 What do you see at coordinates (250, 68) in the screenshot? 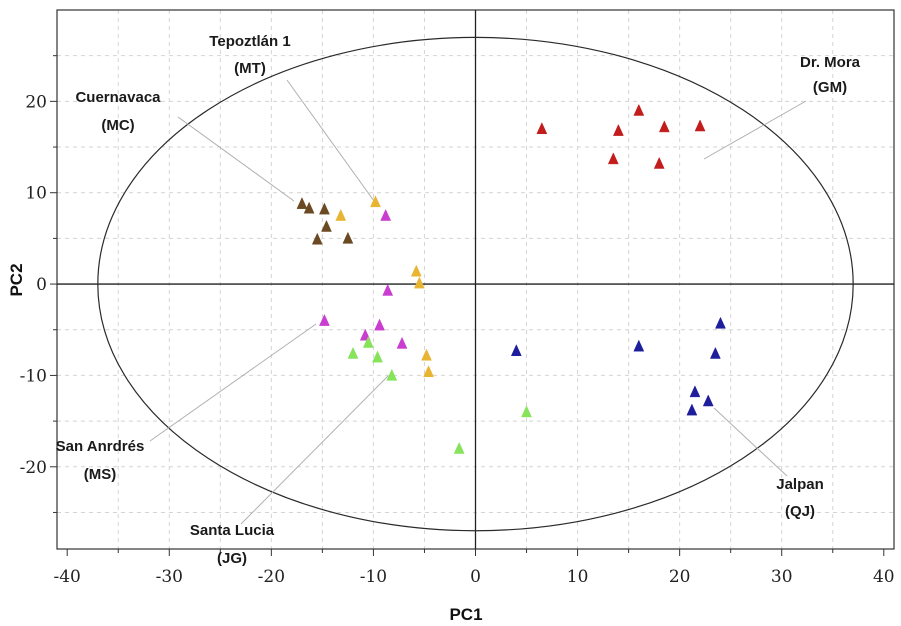
I see `group-label-mt-code: (MT)` at bounding box center [250, 68].